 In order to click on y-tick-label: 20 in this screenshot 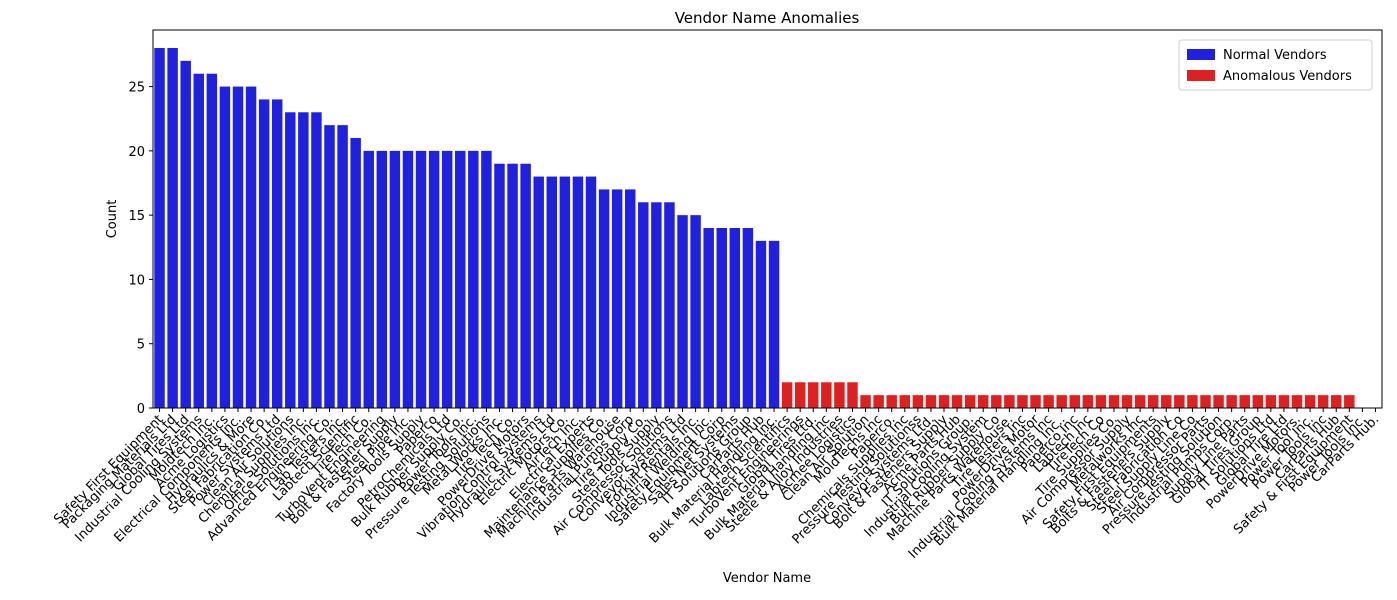, I will do `click(136, 152)`.